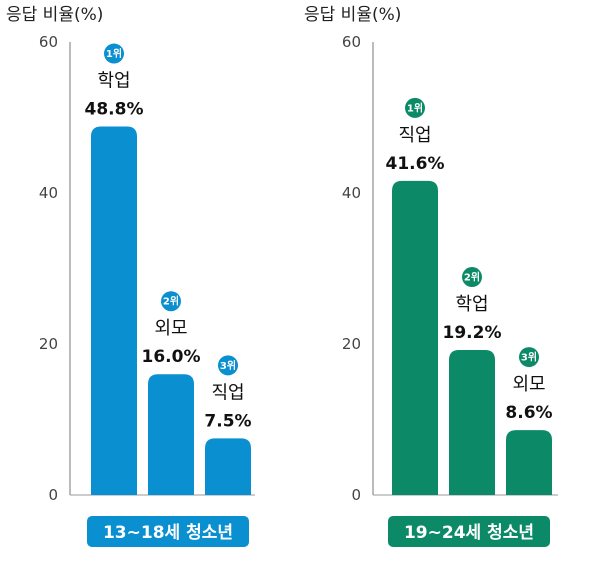  I want to click on group-label: 19~24세 청소년, so click(469, 532).